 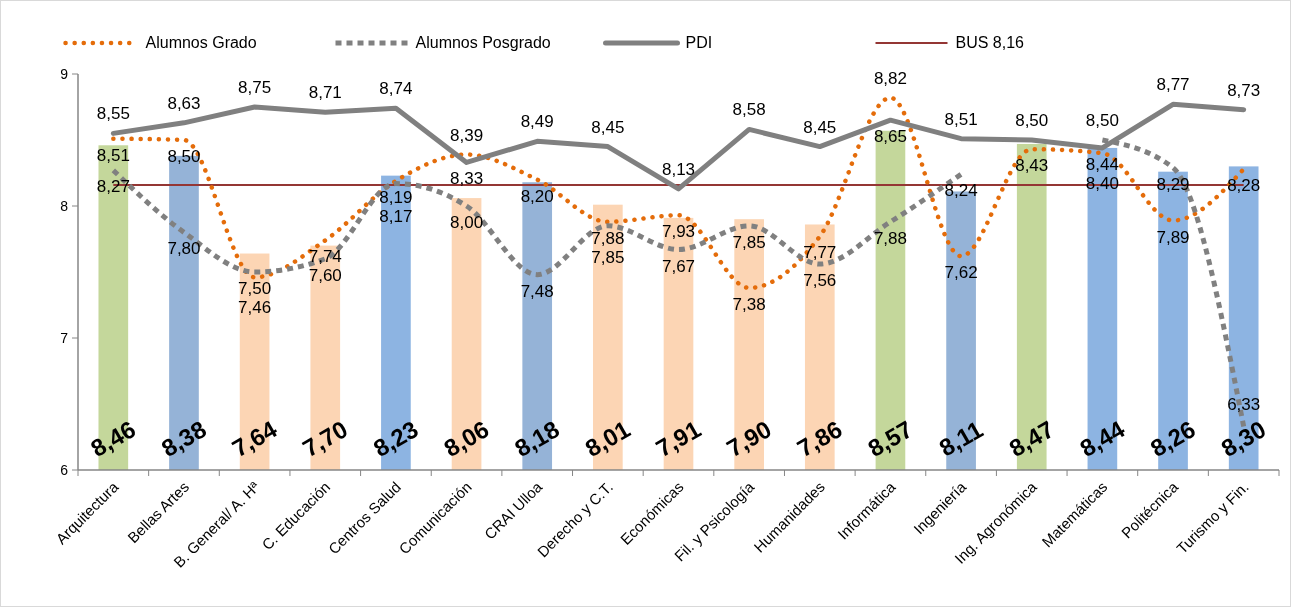 What do you see at coordinates (396, 197) in the screenshot?
I see `data-label: 8,19` at bounding box center [396, 197].